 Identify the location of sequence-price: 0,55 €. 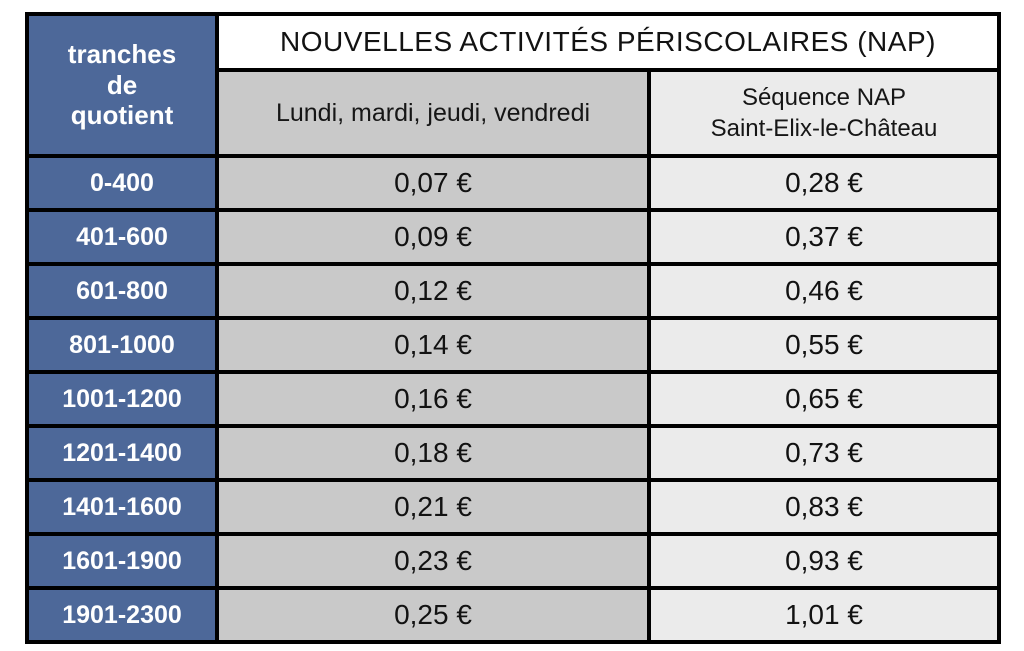
(824, 345).